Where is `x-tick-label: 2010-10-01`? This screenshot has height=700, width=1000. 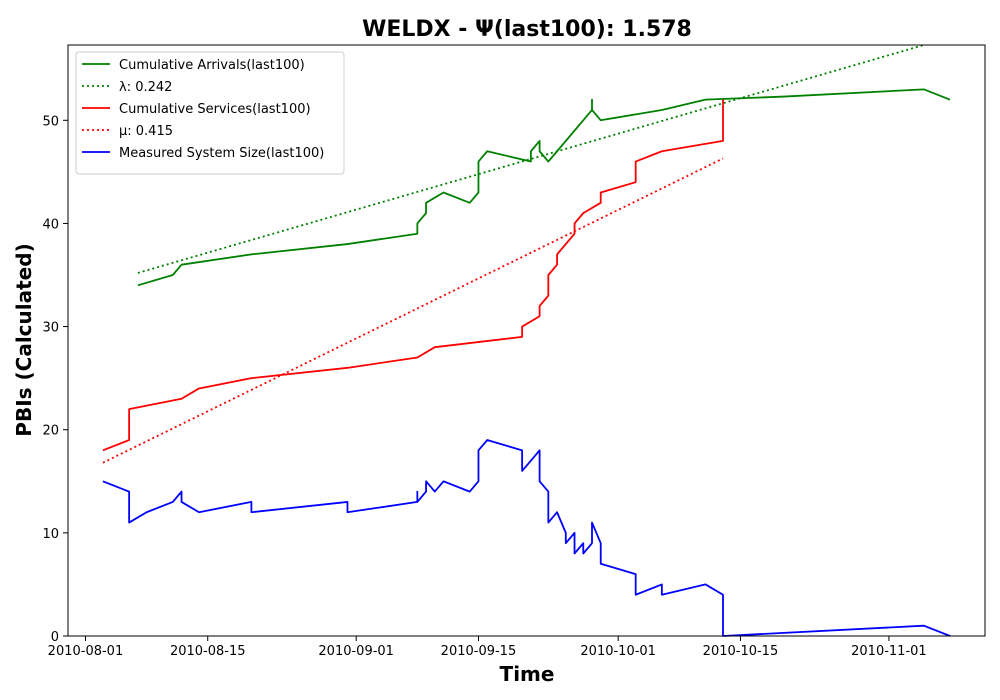 x-tick-label: 2010-10-01 is located at coordinates (618, 651).